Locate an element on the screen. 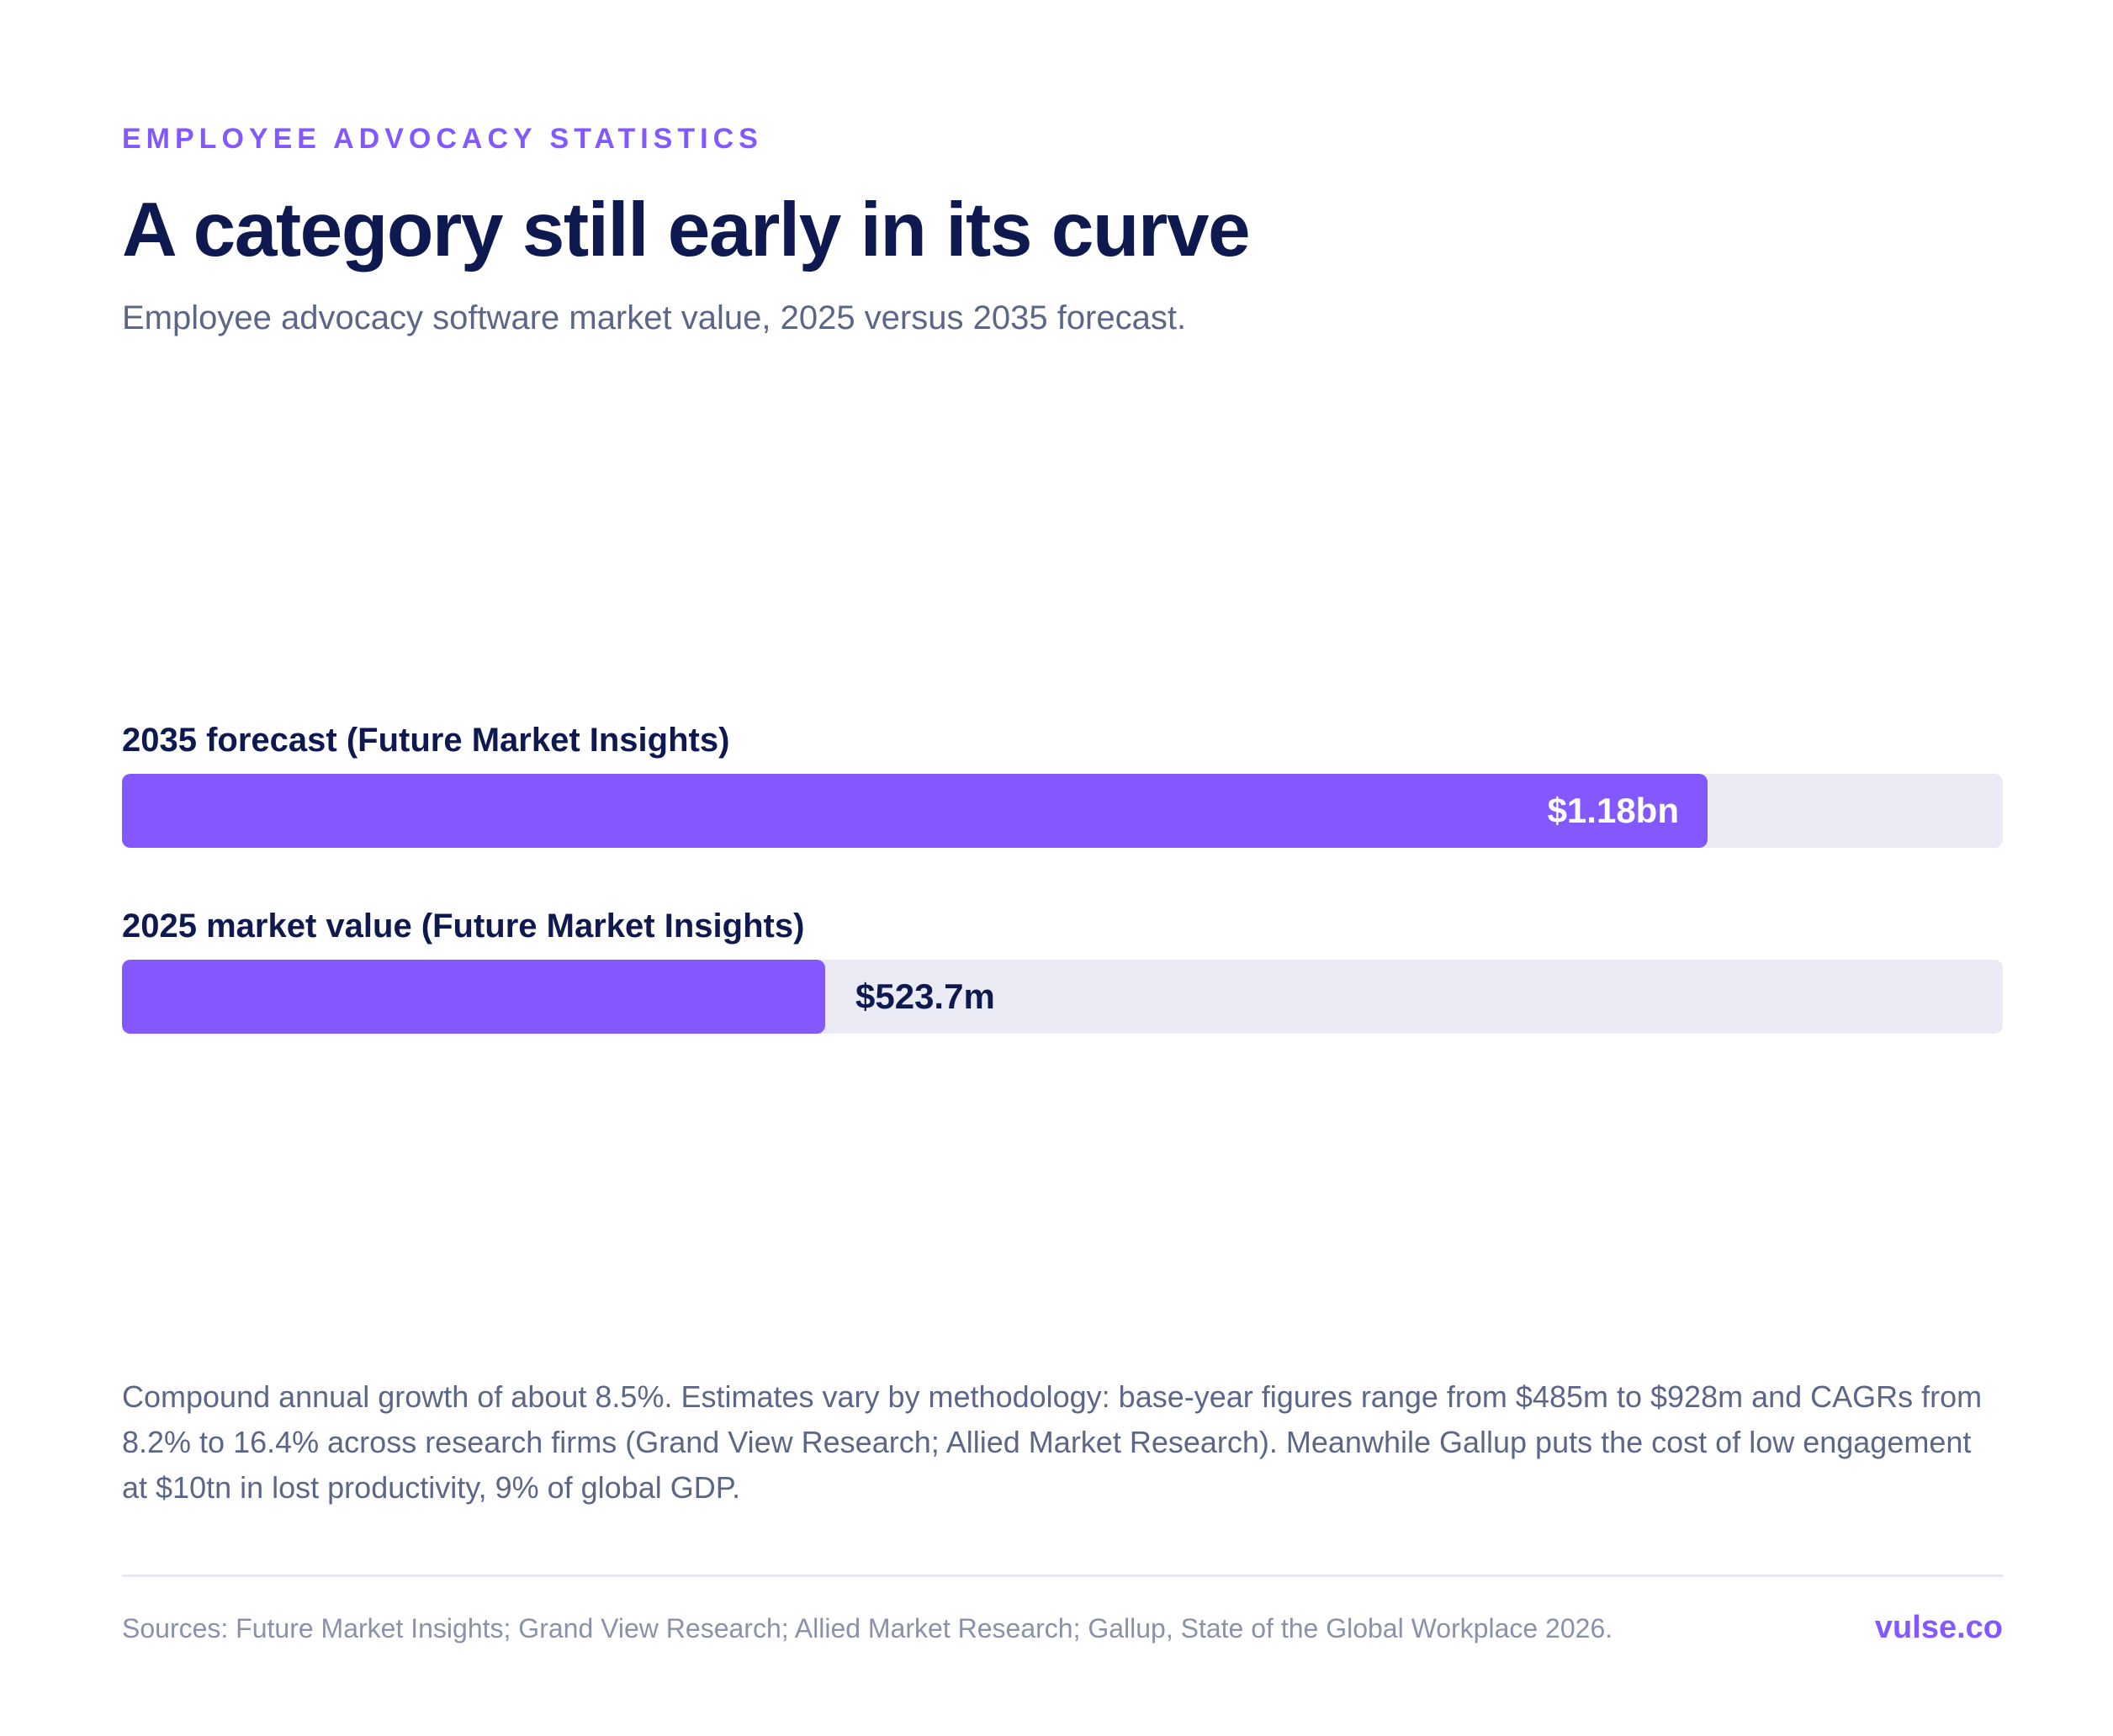 Image resolution: width=2113 pixels, height=1736 pixels. page-title: A category still early in its curve is located at coordinates (686, 230).